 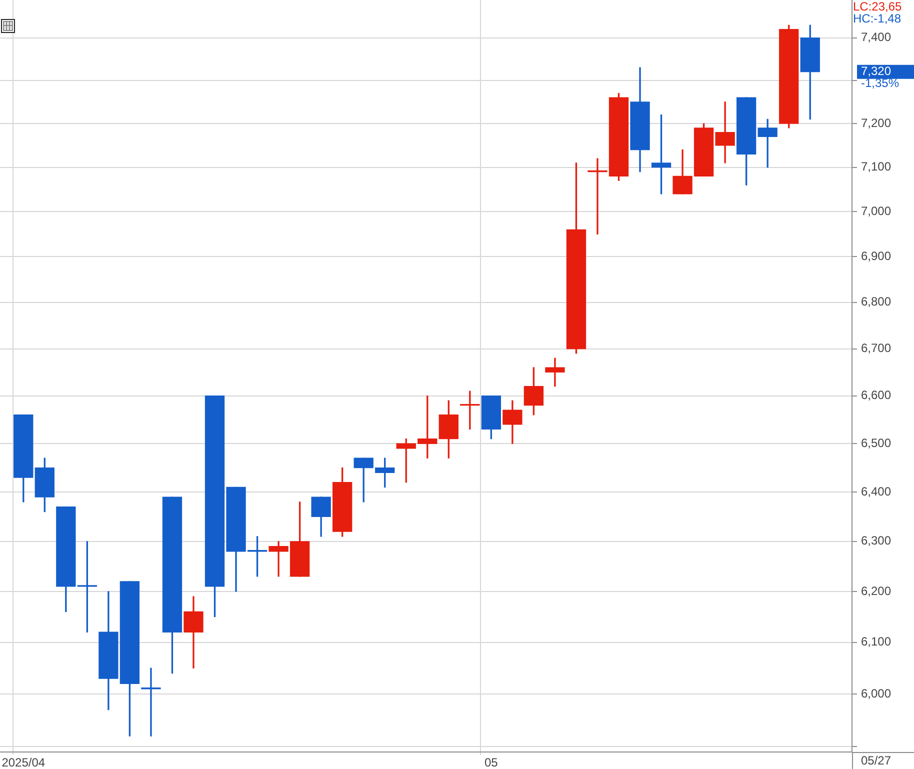 I want to click on y-tick-label: 6,000, so click(x=876, y=693).